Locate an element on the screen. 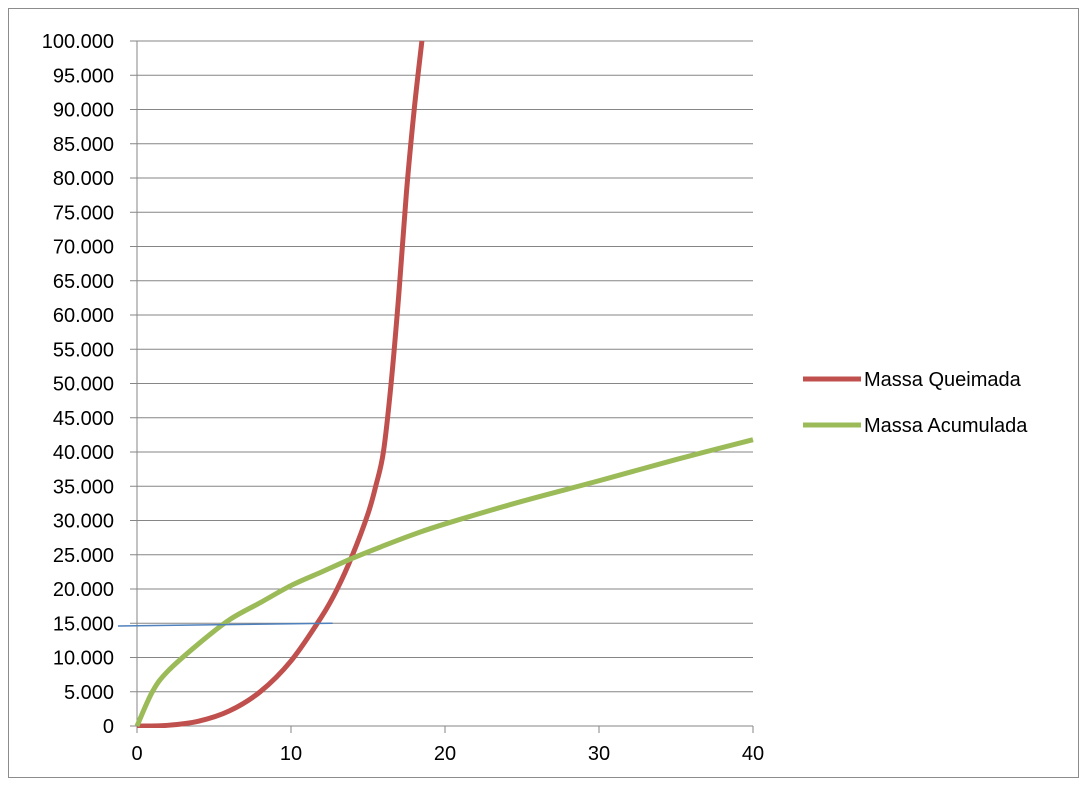 The width and height of the screenshot is (1084, 785). reference-line is located at coordinates (225, 624).